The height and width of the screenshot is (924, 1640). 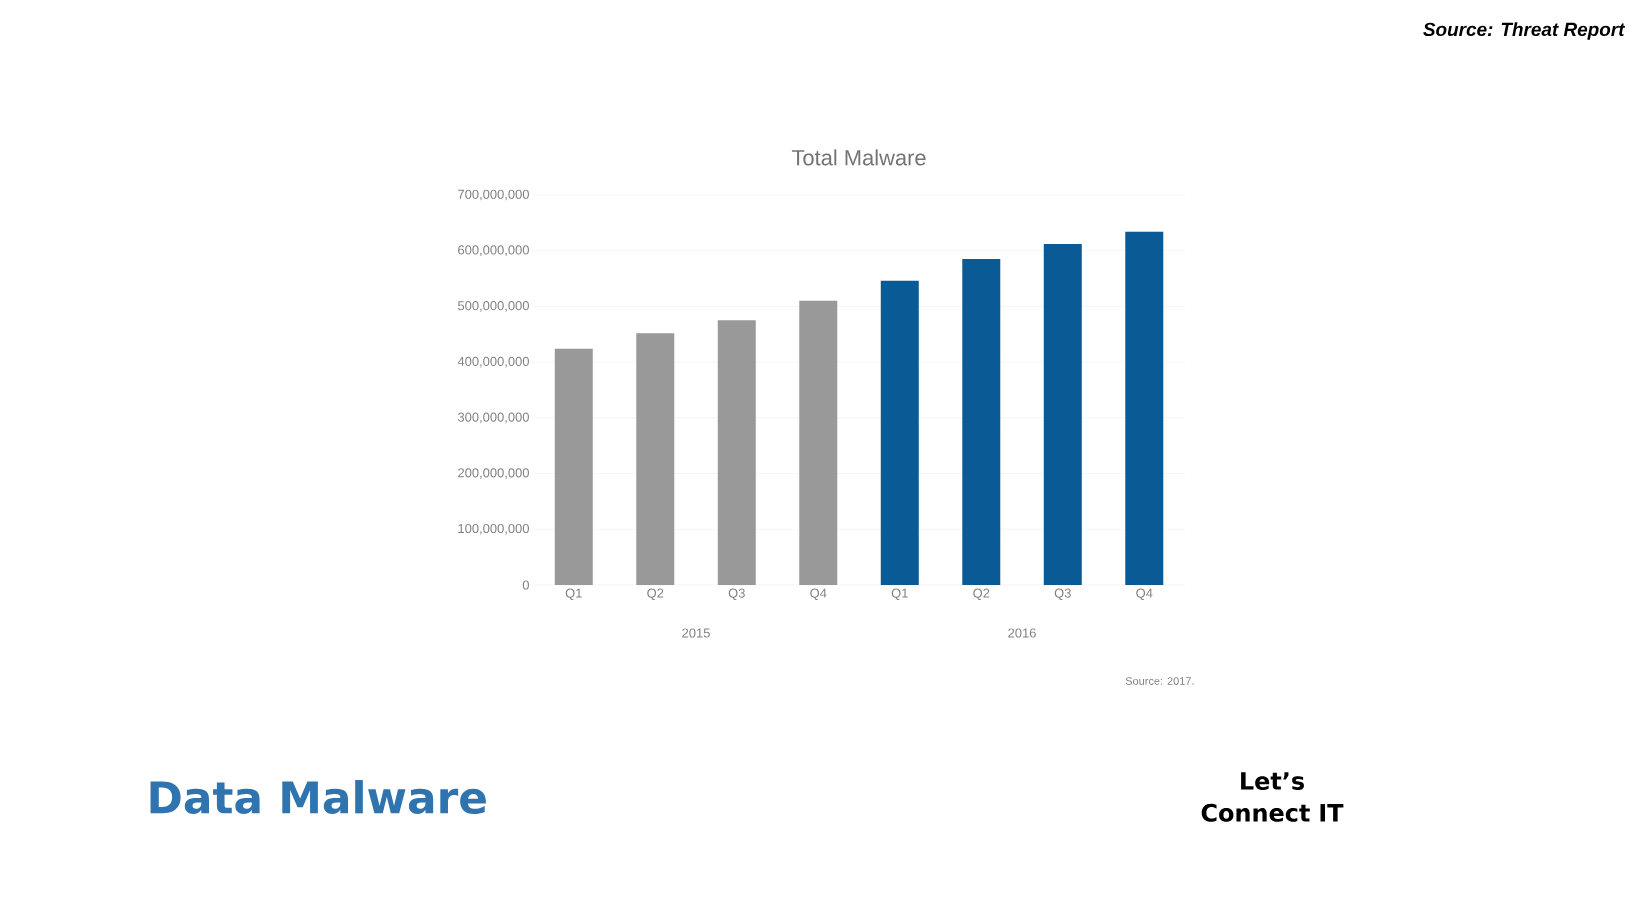 I want to click on text: Let’s Connect IT, so click(x=1272, y=797).